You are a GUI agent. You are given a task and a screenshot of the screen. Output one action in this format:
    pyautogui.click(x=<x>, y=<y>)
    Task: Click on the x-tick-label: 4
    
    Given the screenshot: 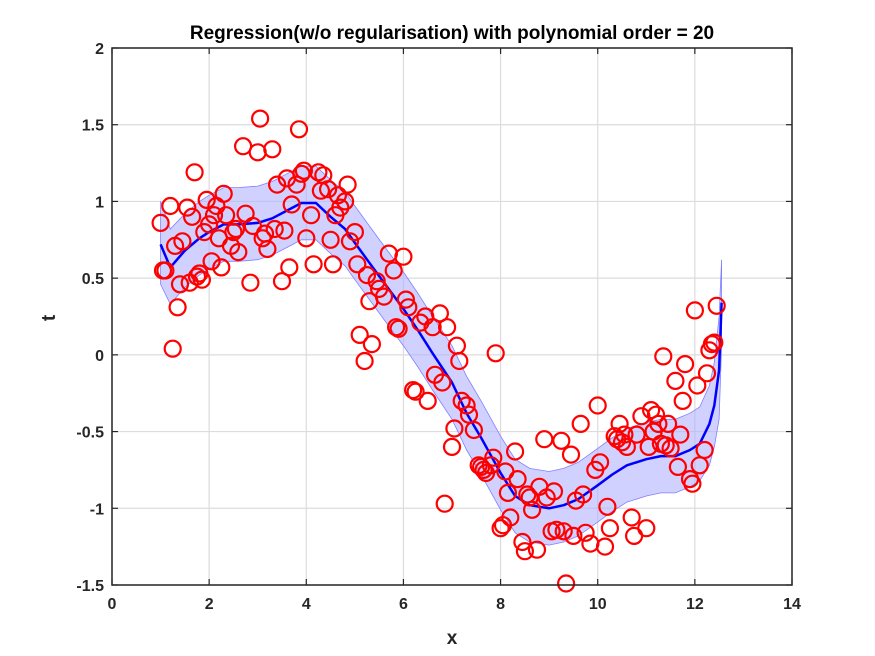 What is the action you would take?
    pyautogui.click(x=306, y=604)
    